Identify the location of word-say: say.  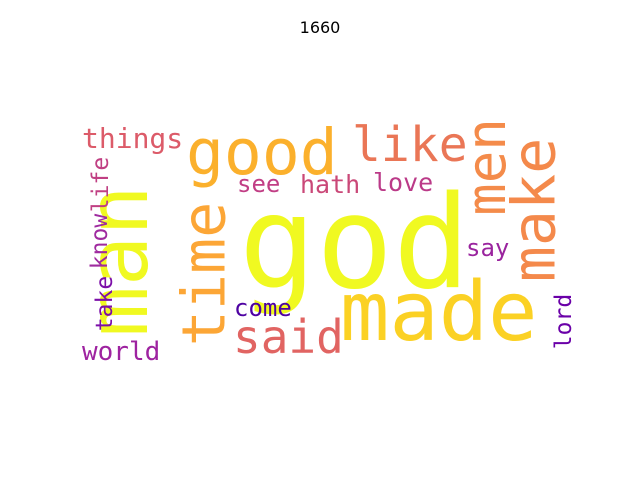
(488, 248).